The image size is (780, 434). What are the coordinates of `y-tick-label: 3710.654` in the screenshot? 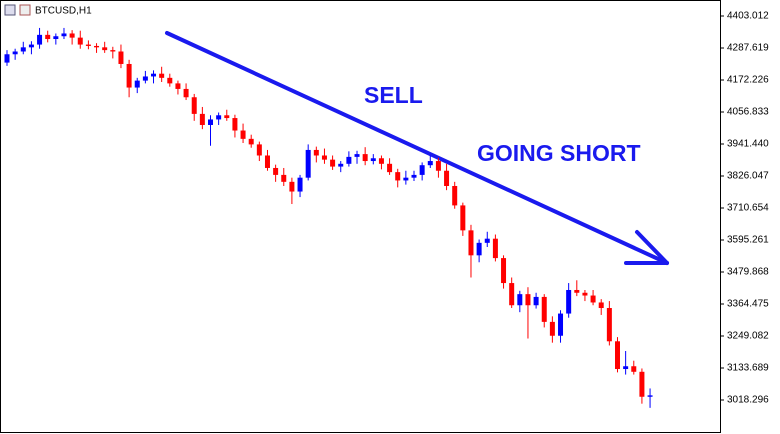 It's located at (748, 208).